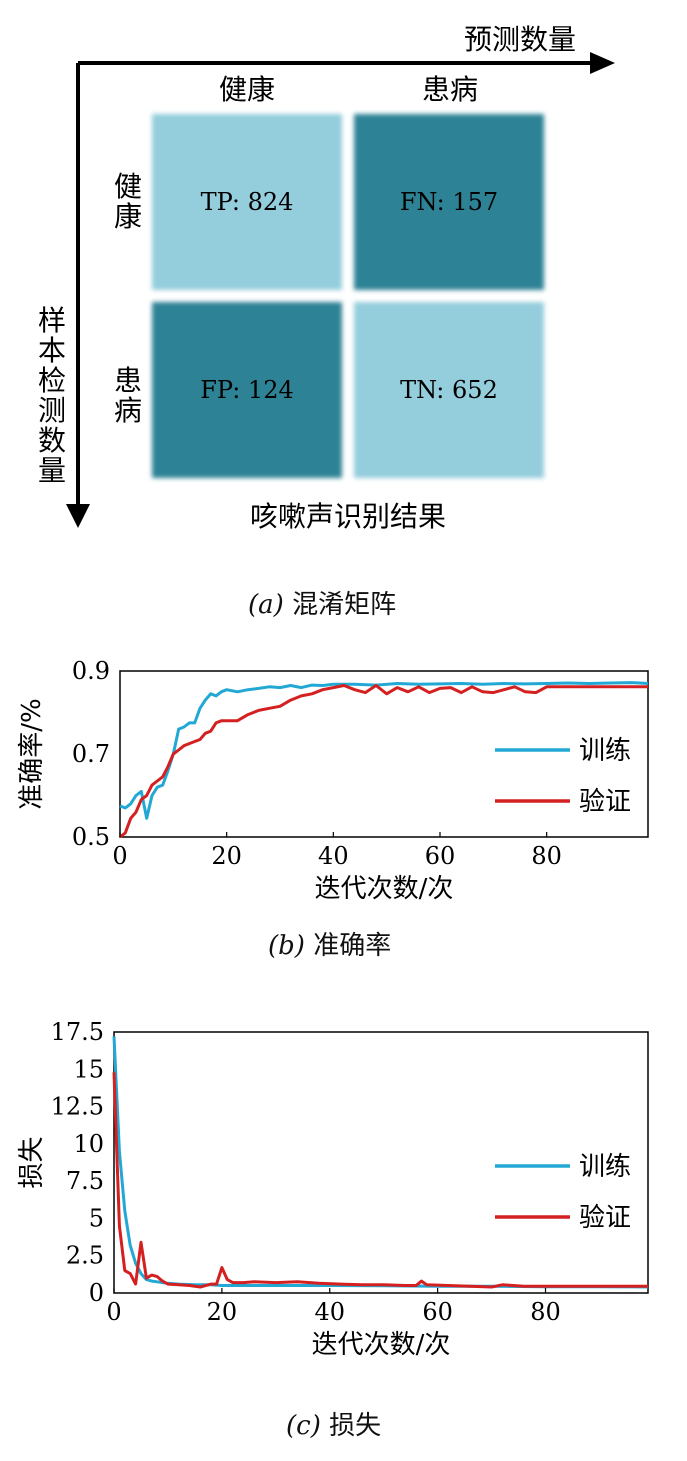  What do you see at coordinates (128, 186) in the screenshot?
I see `vertical-char: 健` at bounding box center [128, 186].